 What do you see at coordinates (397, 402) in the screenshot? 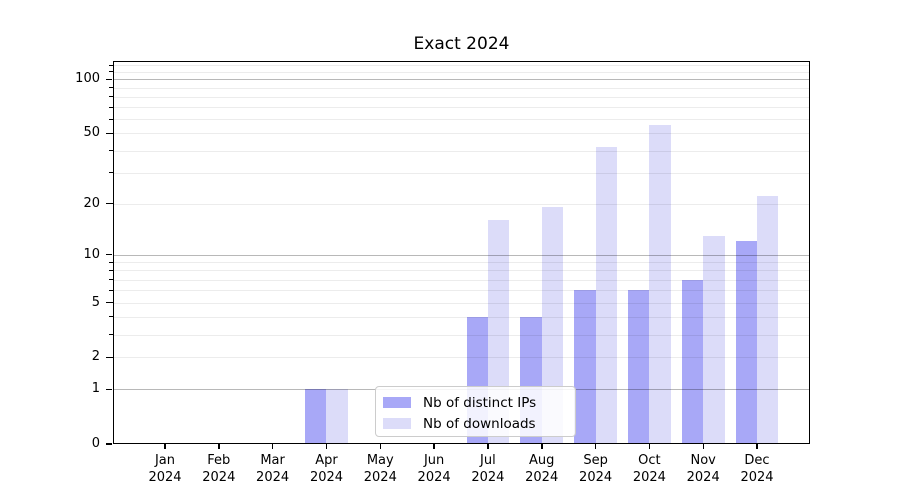
I see `legend-swatch-distinct-ips` at bounding box center [397, 402].